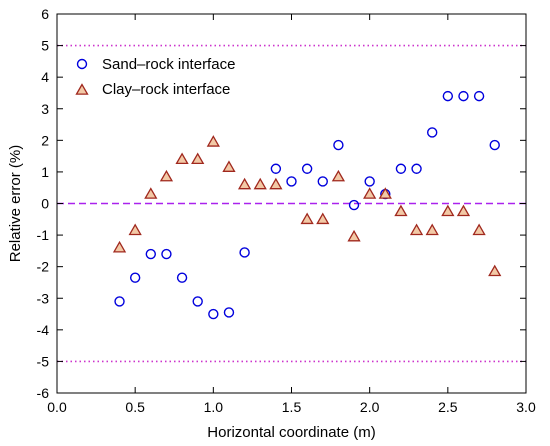  I want to click on legend-item: Clay–rock interface, so click(152, 89).